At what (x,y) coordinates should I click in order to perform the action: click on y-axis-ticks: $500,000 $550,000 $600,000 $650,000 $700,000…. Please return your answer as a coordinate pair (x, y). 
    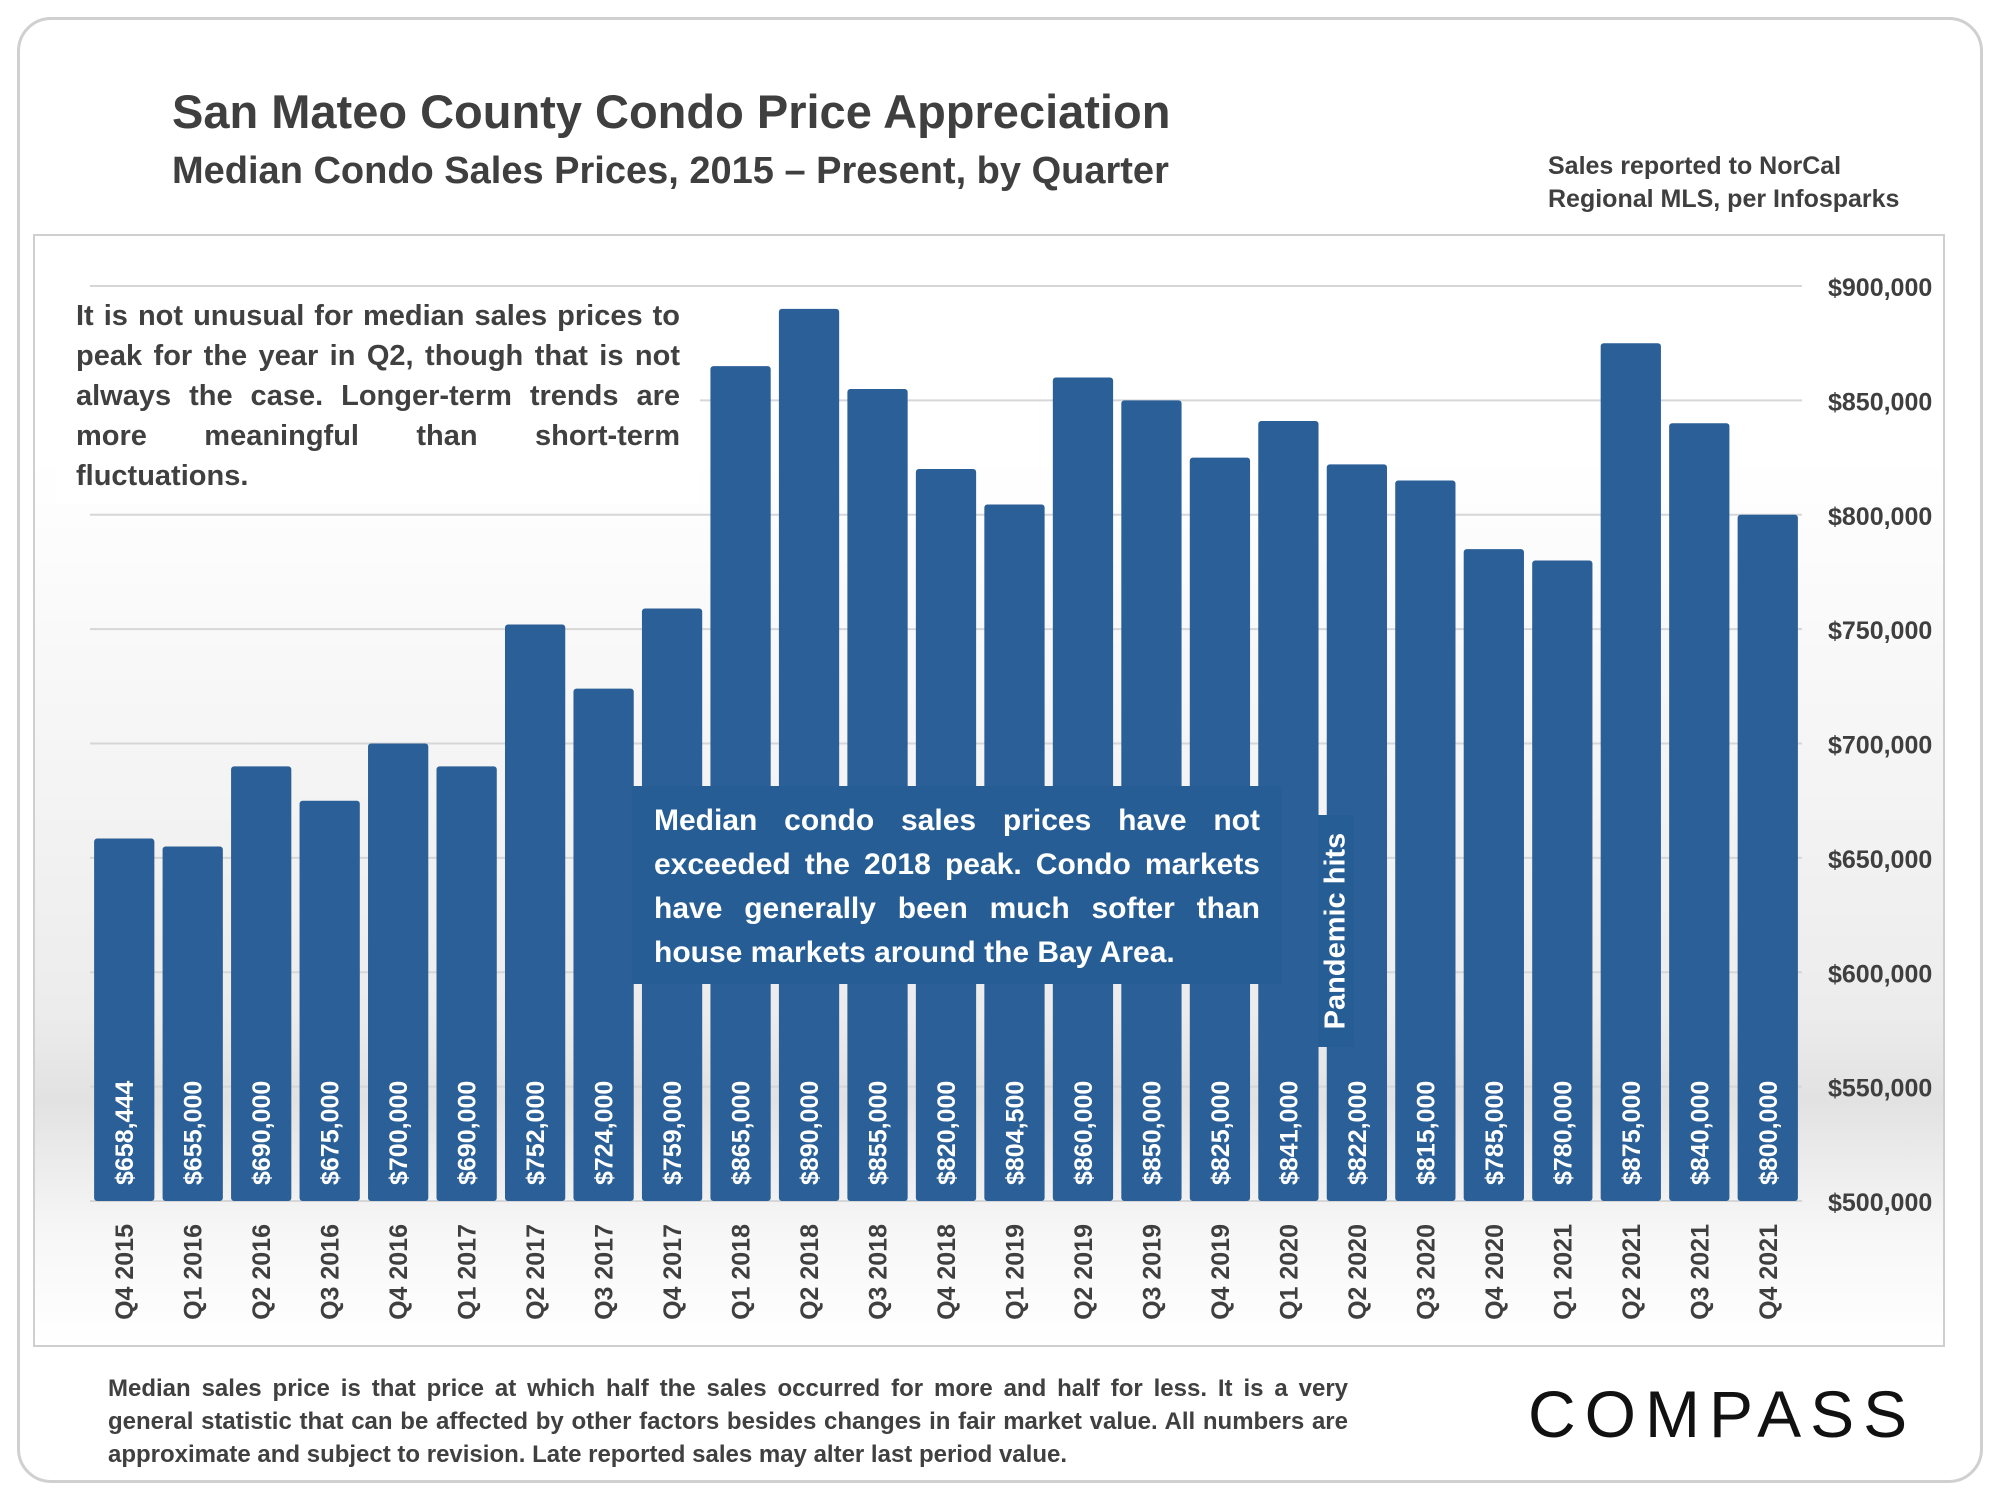
    Looking at the image, I should click on (1880, 745).